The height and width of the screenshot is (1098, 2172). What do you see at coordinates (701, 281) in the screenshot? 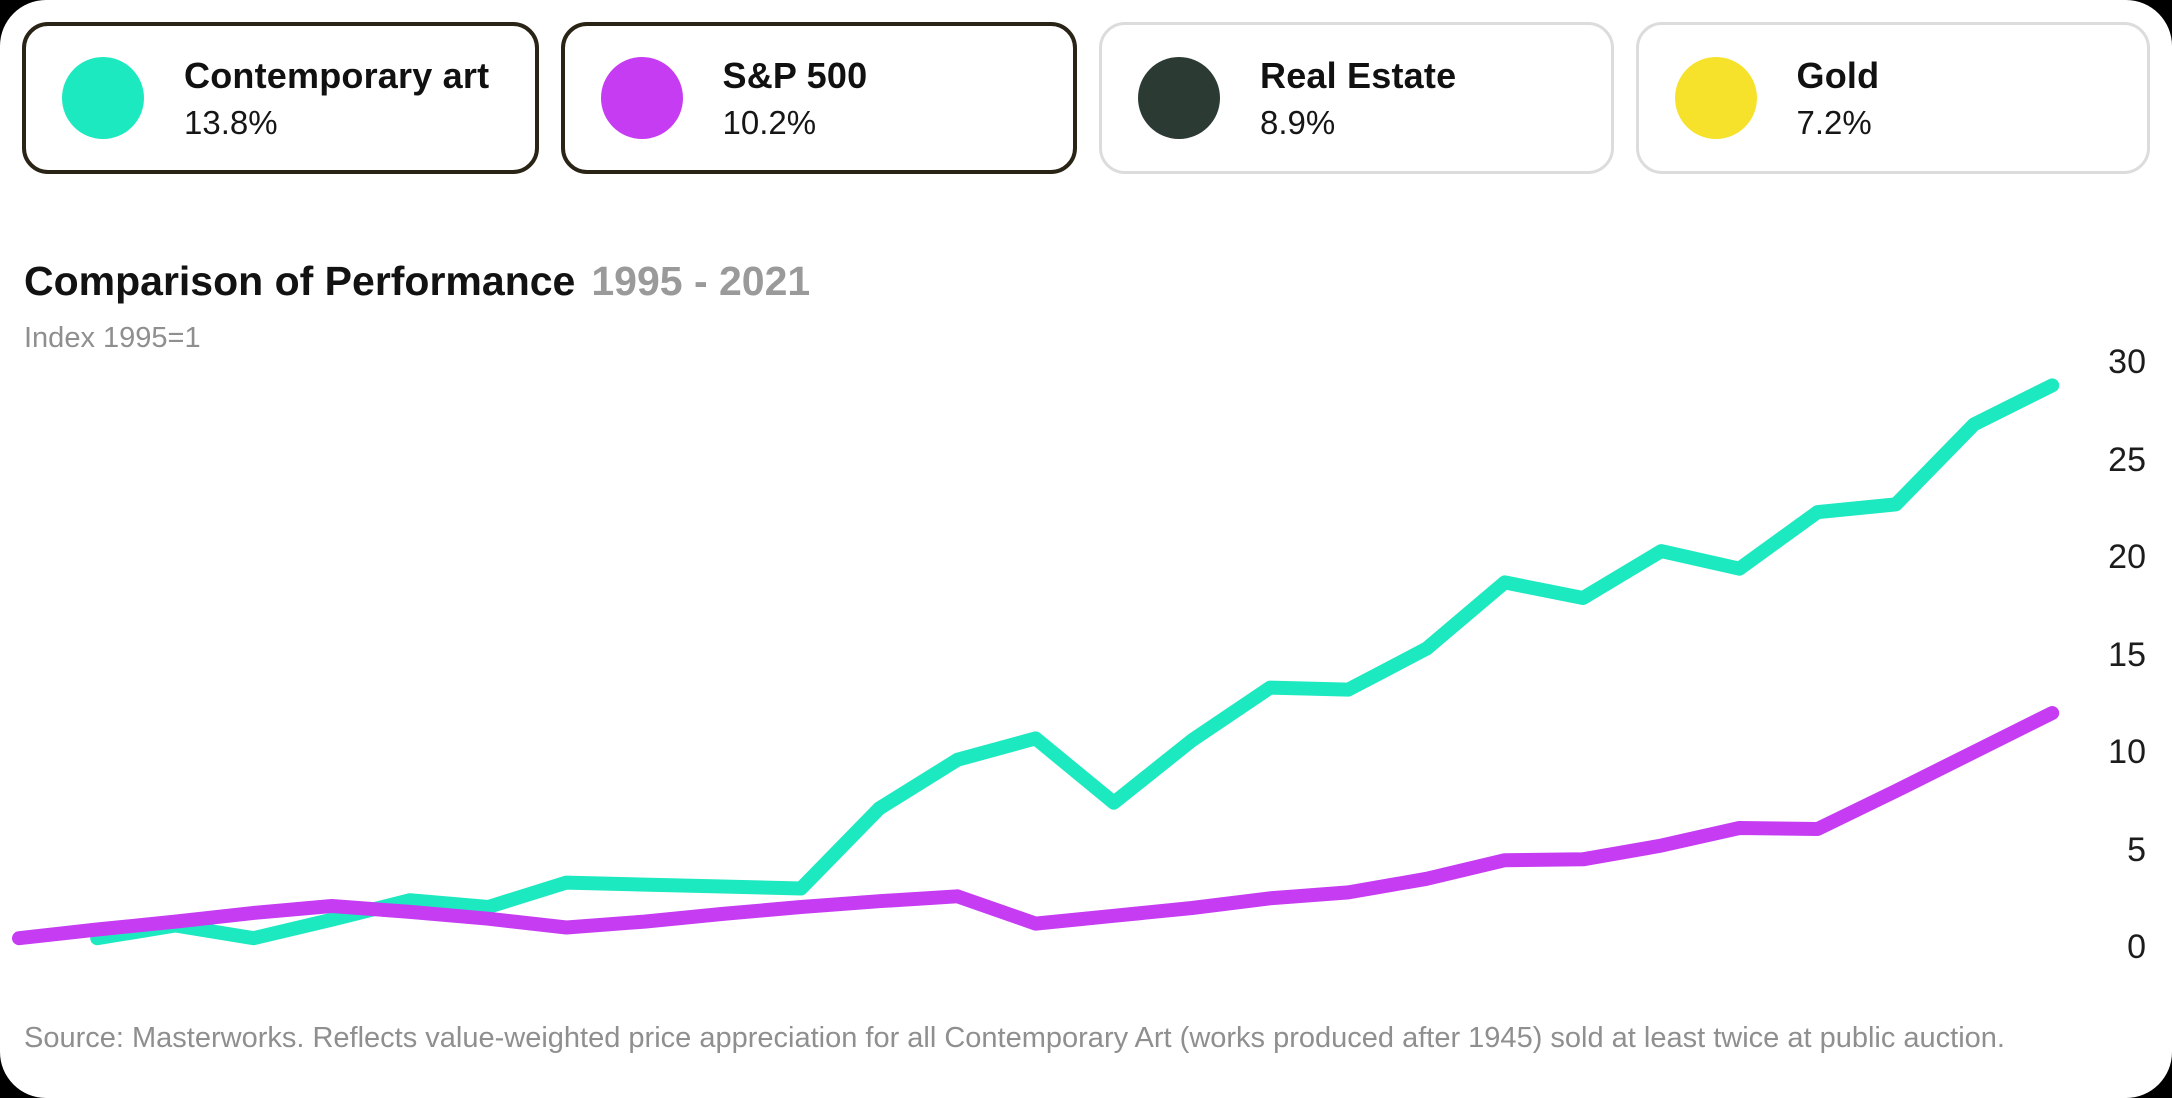
I see `chart-title-period: 1995 - 2021` at bounding box center [701, 281].